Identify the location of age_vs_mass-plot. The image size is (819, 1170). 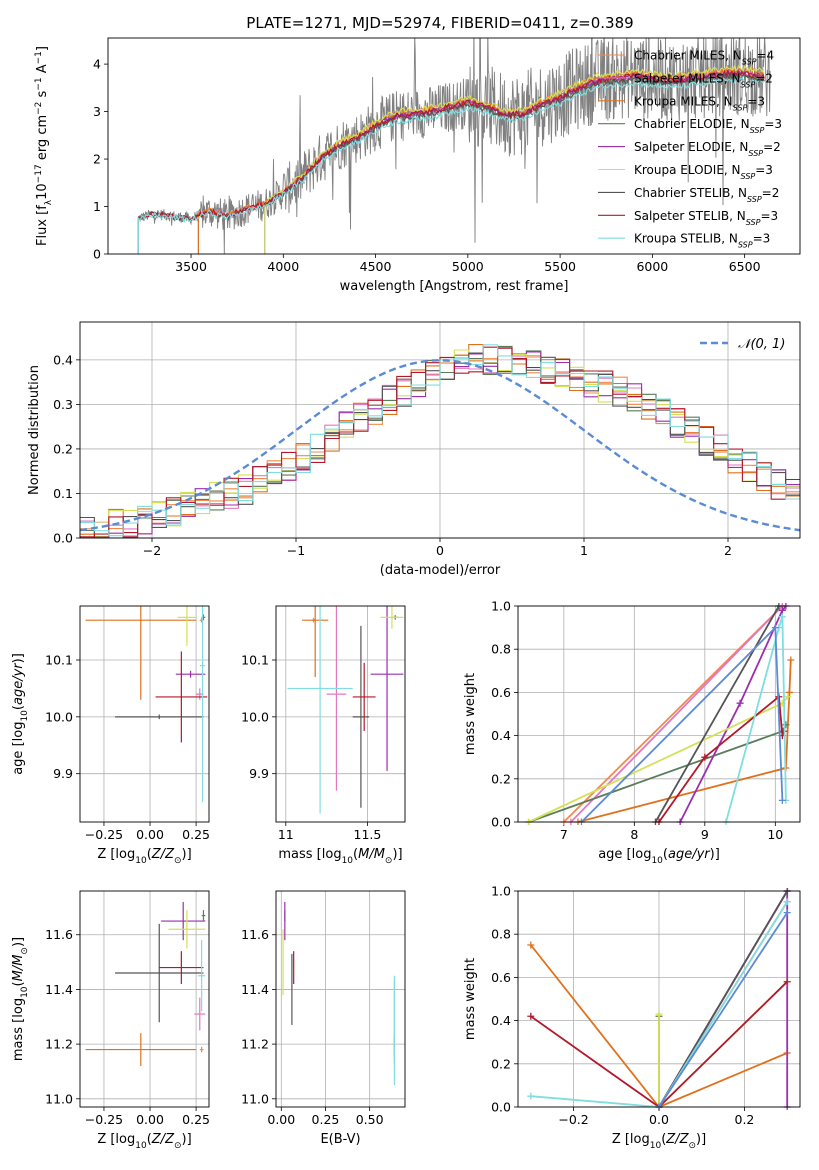
(345, 710).